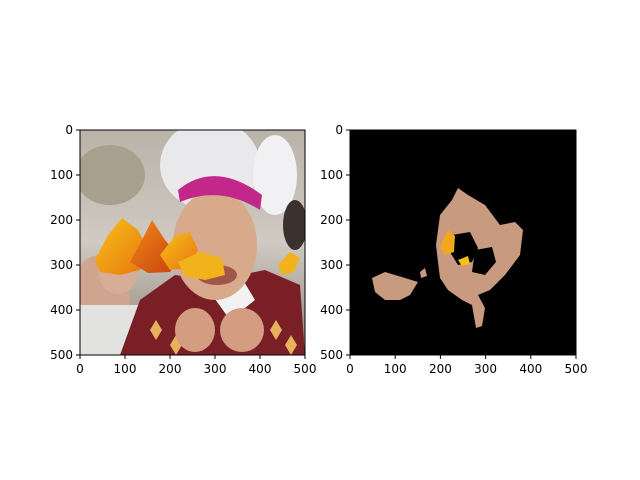  What do you see at coordinates (331, 310) in the screenshot?
I see `right-y-tick-label: 400` at bounding box center [331, 310].